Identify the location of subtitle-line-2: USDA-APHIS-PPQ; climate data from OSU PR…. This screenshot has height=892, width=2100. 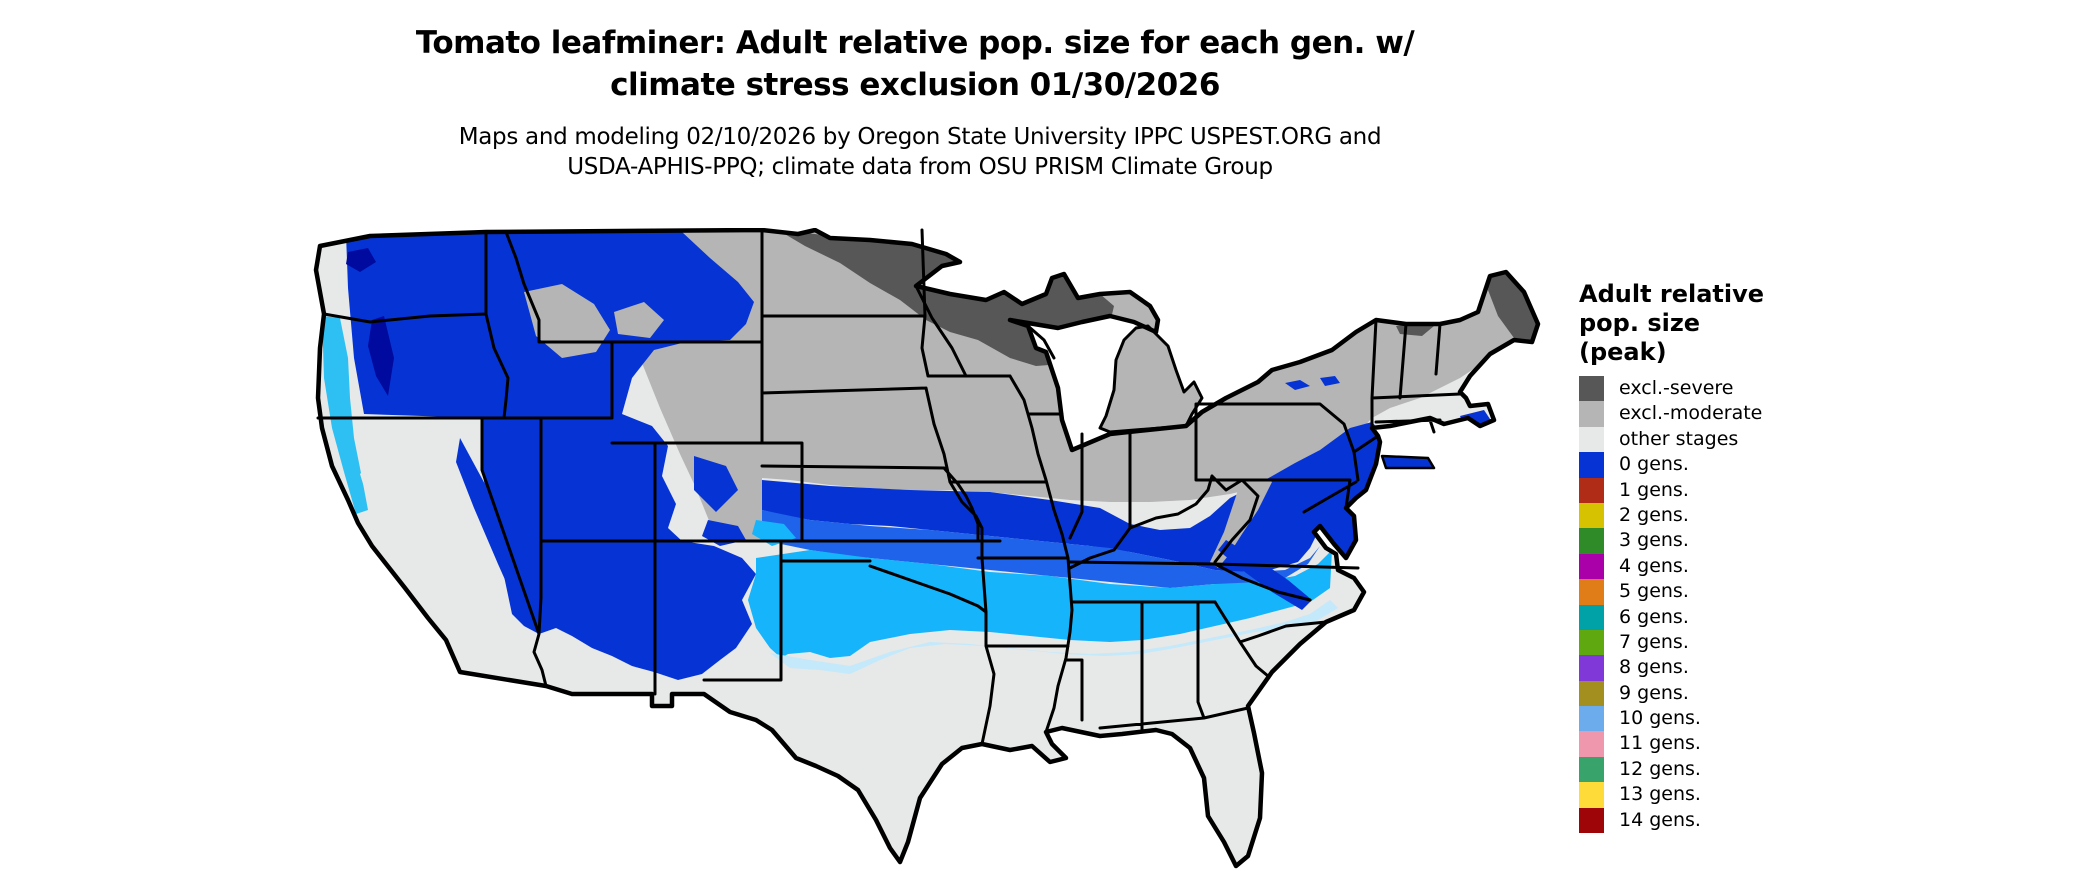
(920, 167).